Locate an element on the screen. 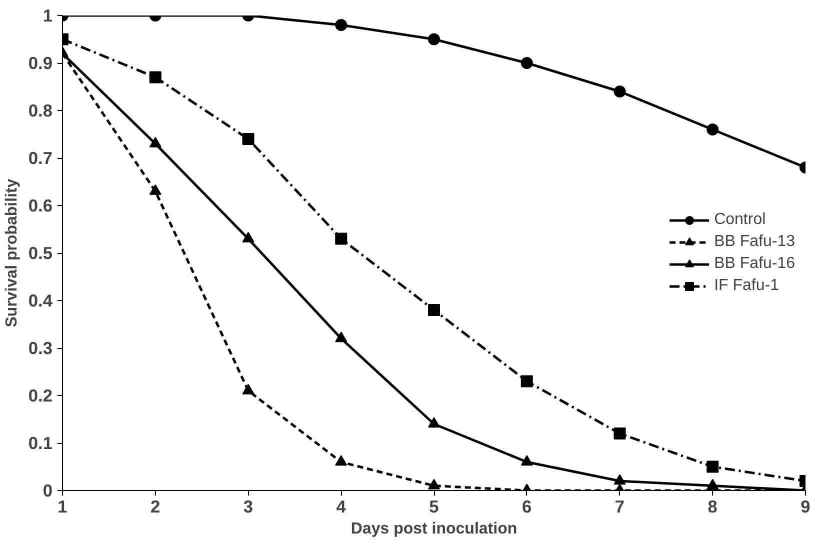 The image size is (838, 549). y-axis-title: Survival probability is located at coordinates (11, 253).